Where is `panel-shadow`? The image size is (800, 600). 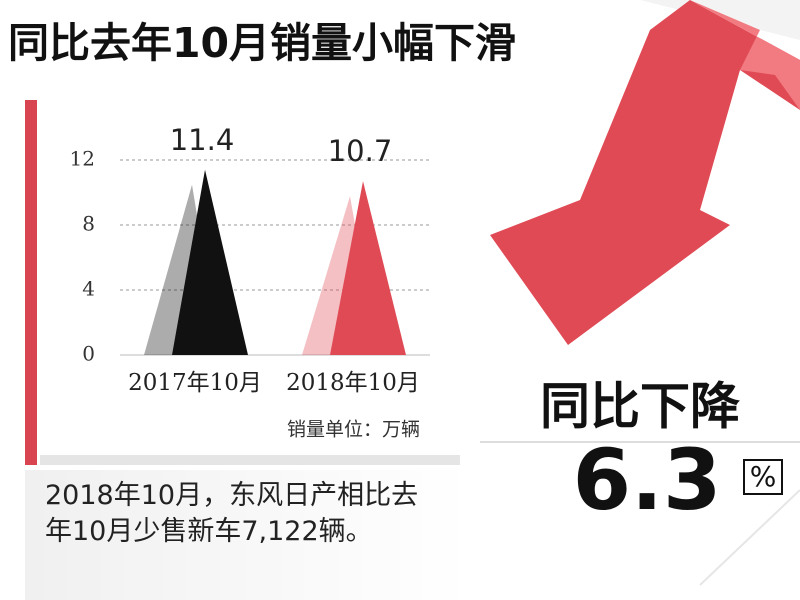
panel-shadow is located at coordinates (250, 460).